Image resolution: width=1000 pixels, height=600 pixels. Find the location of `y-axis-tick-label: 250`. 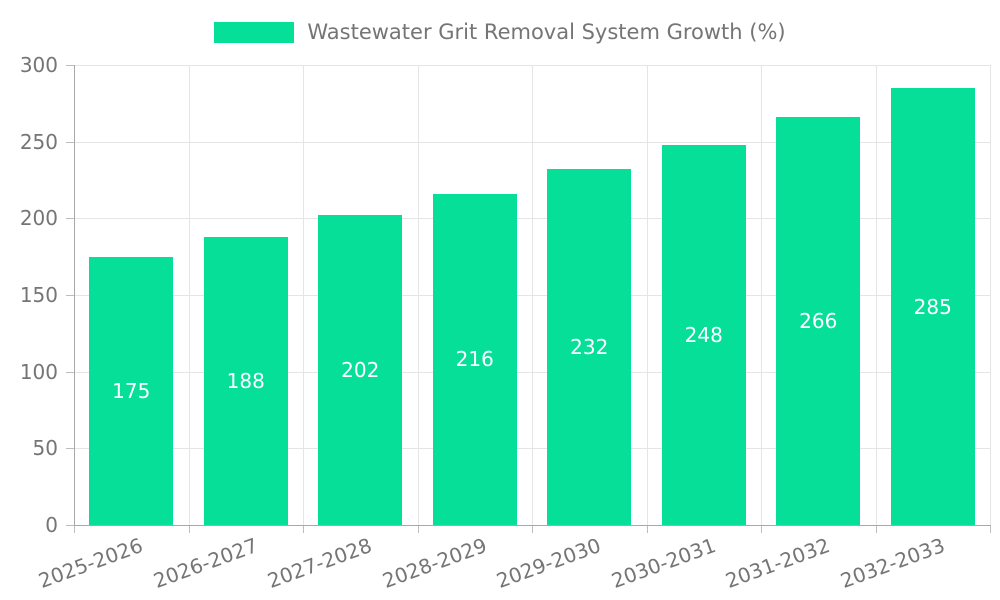

y-axis-tick-label: 250 is located at coordinates (38, 141).